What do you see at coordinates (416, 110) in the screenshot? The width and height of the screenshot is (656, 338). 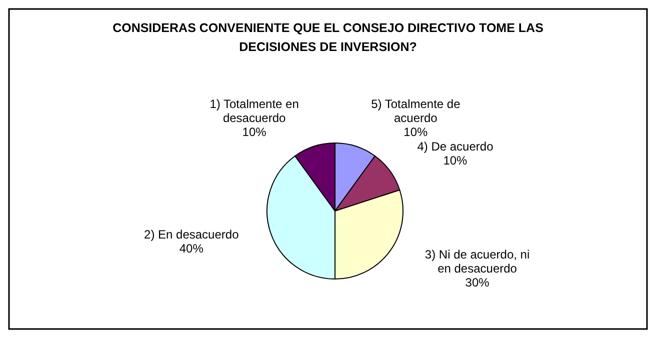 I see `slice-label: 5) Totalmente de acuerdo` at bounding box center [416, 110].